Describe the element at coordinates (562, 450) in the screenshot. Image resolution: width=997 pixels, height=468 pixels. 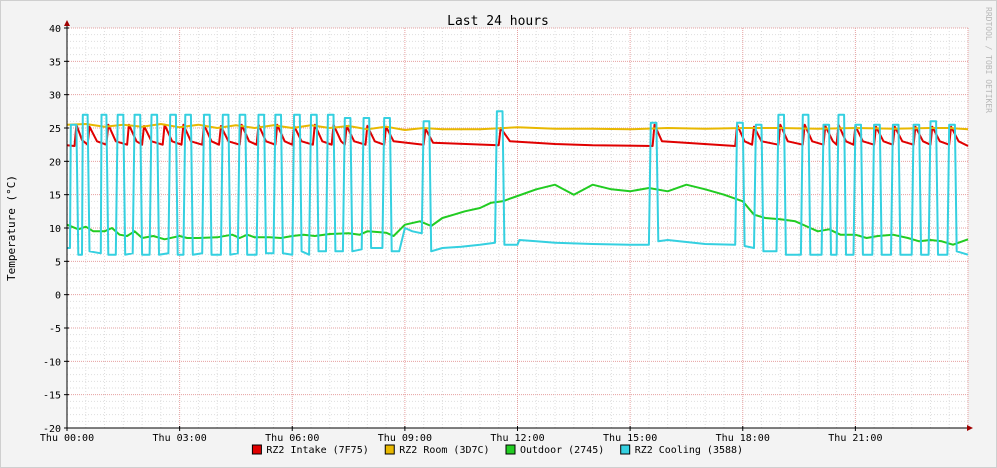
I see `legend-label: Outdoor (2745)` at that location.